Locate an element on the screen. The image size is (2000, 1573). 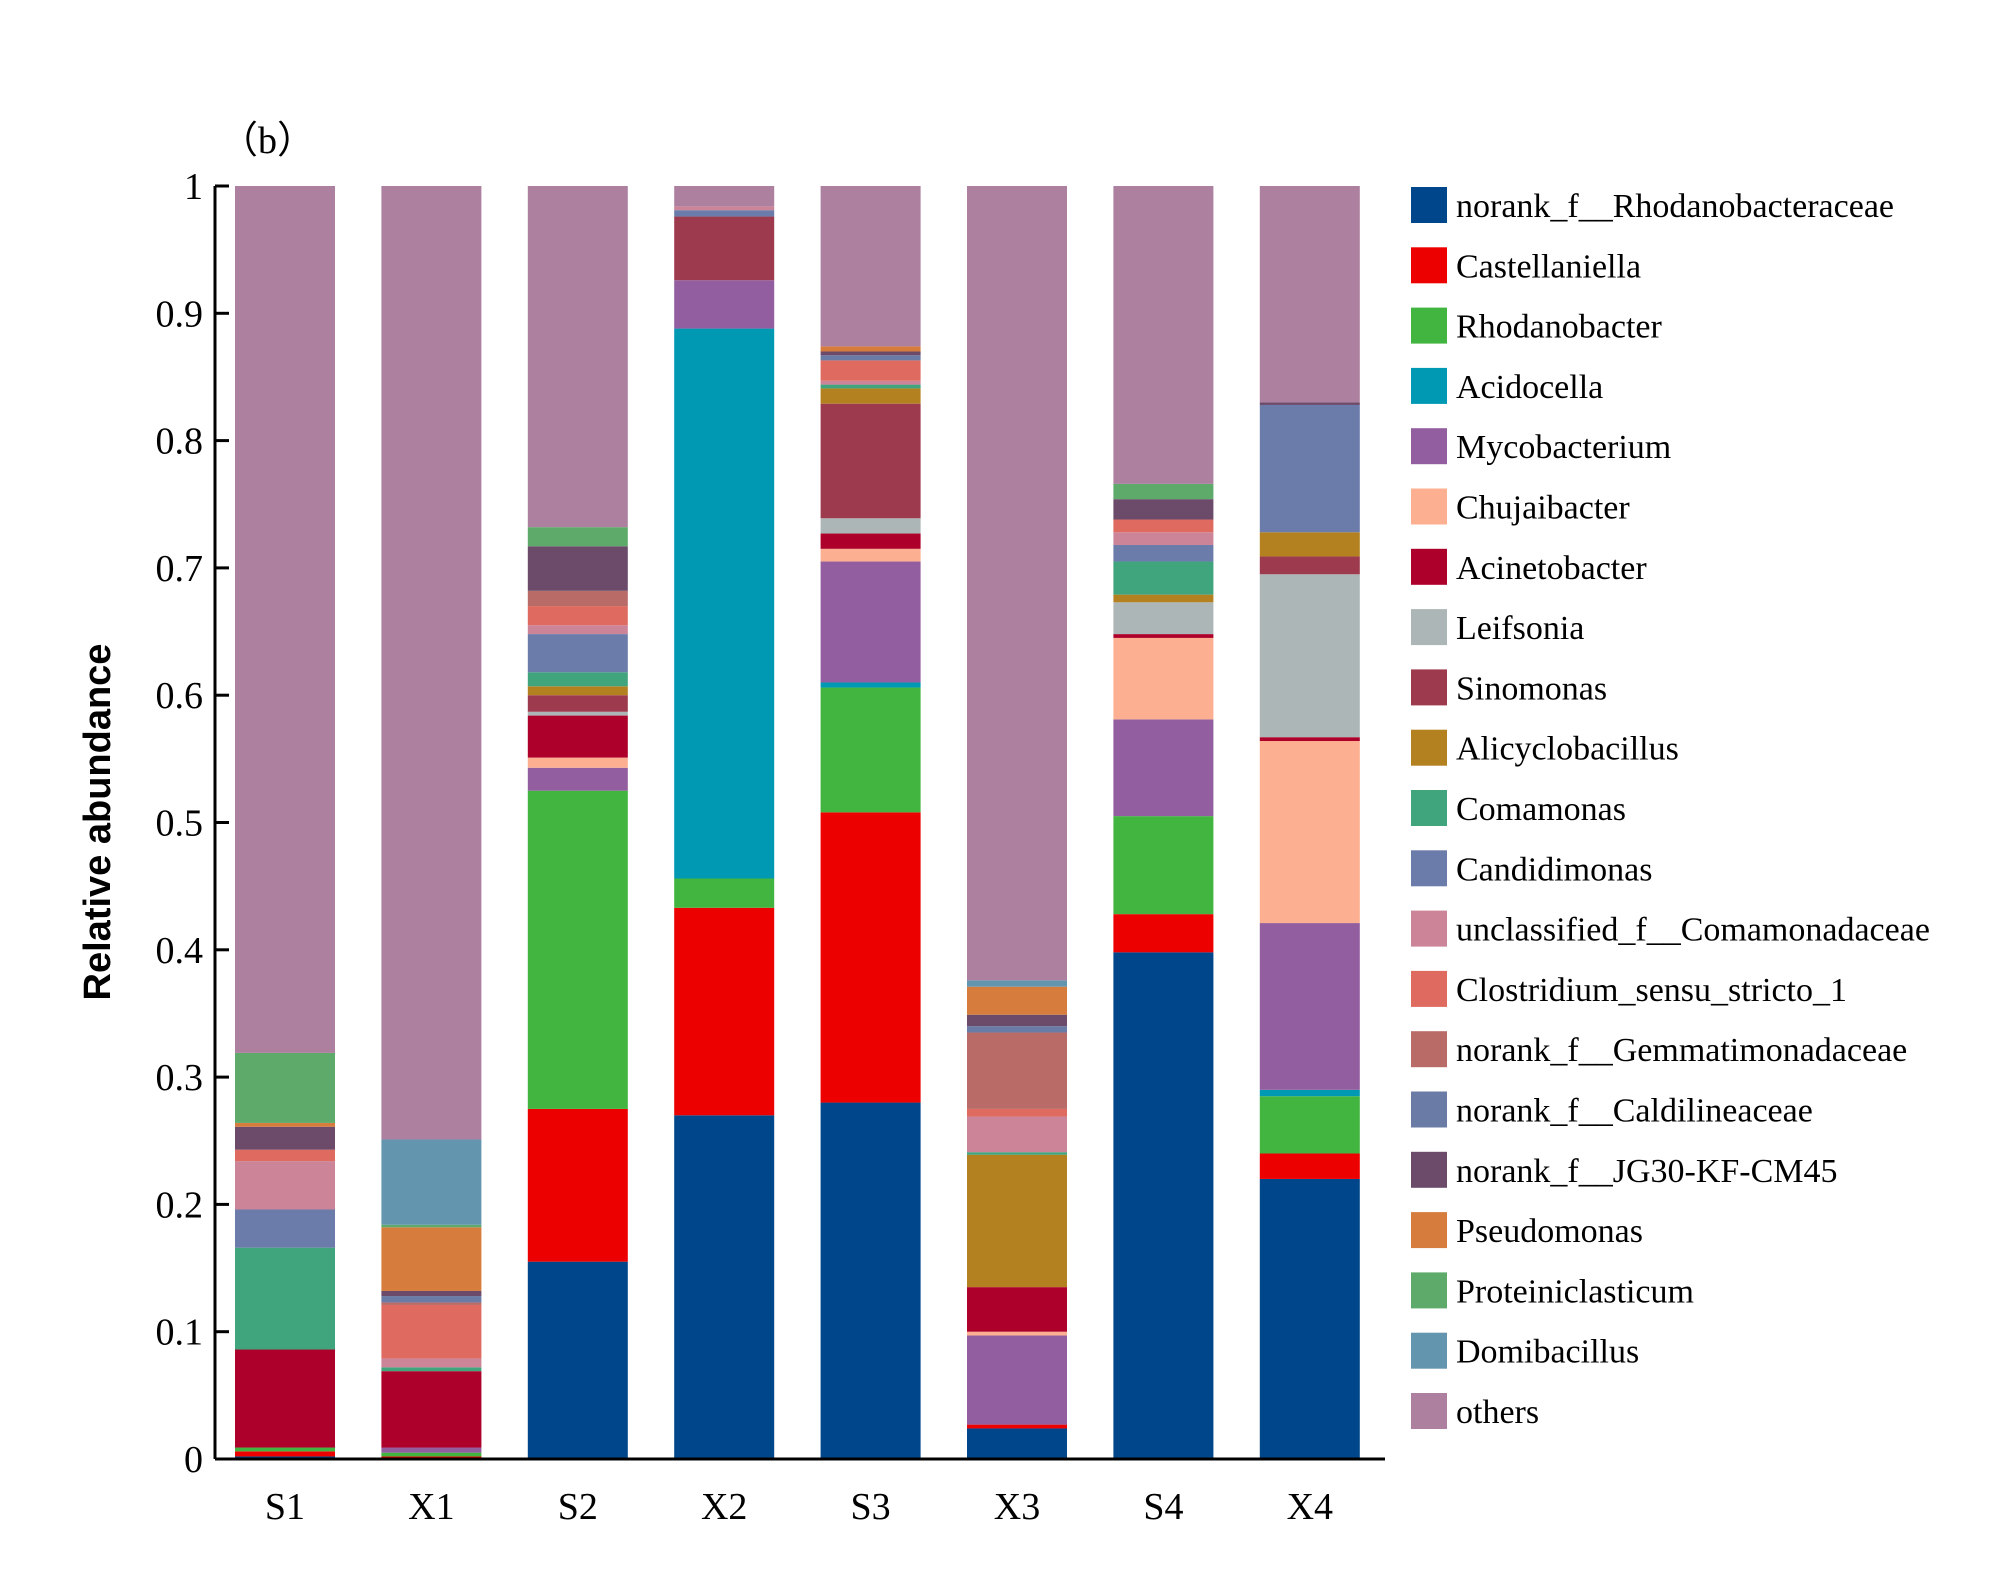
legend-label: Mycobacterium is located at coordinates (1563, 447).